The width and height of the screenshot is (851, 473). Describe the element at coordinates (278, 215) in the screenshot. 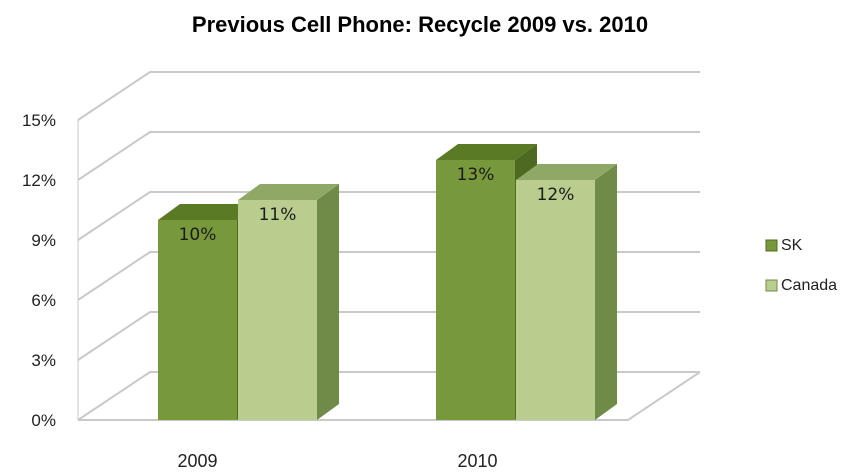

I see `data-label: 11%` at that location.